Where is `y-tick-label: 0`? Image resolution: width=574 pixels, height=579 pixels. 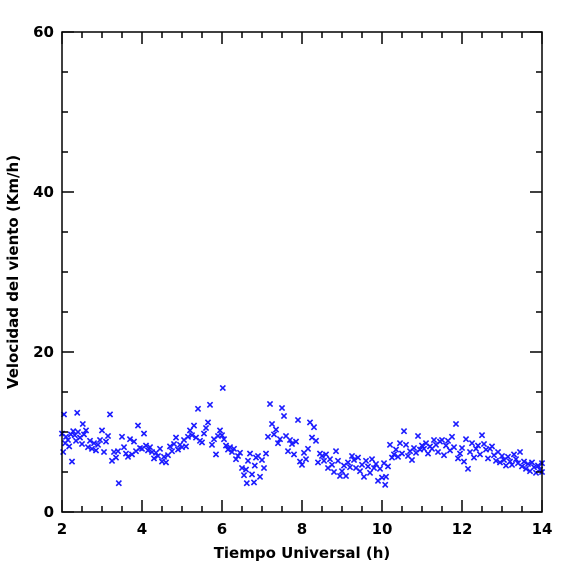
y-tick-label: 0 is located at coordinates (49, 512).